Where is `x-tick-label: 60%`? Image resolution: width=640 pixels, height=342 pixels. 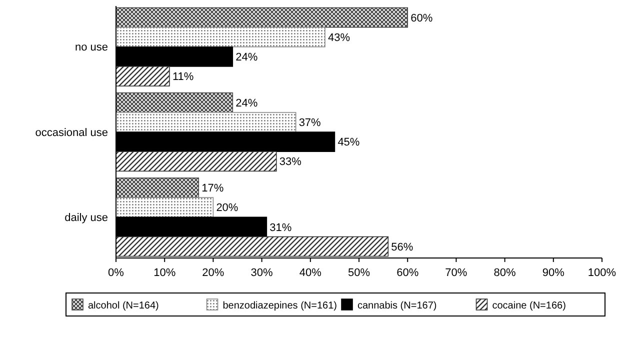
x-tick-label: 60% is located at coordinates (407, 273).